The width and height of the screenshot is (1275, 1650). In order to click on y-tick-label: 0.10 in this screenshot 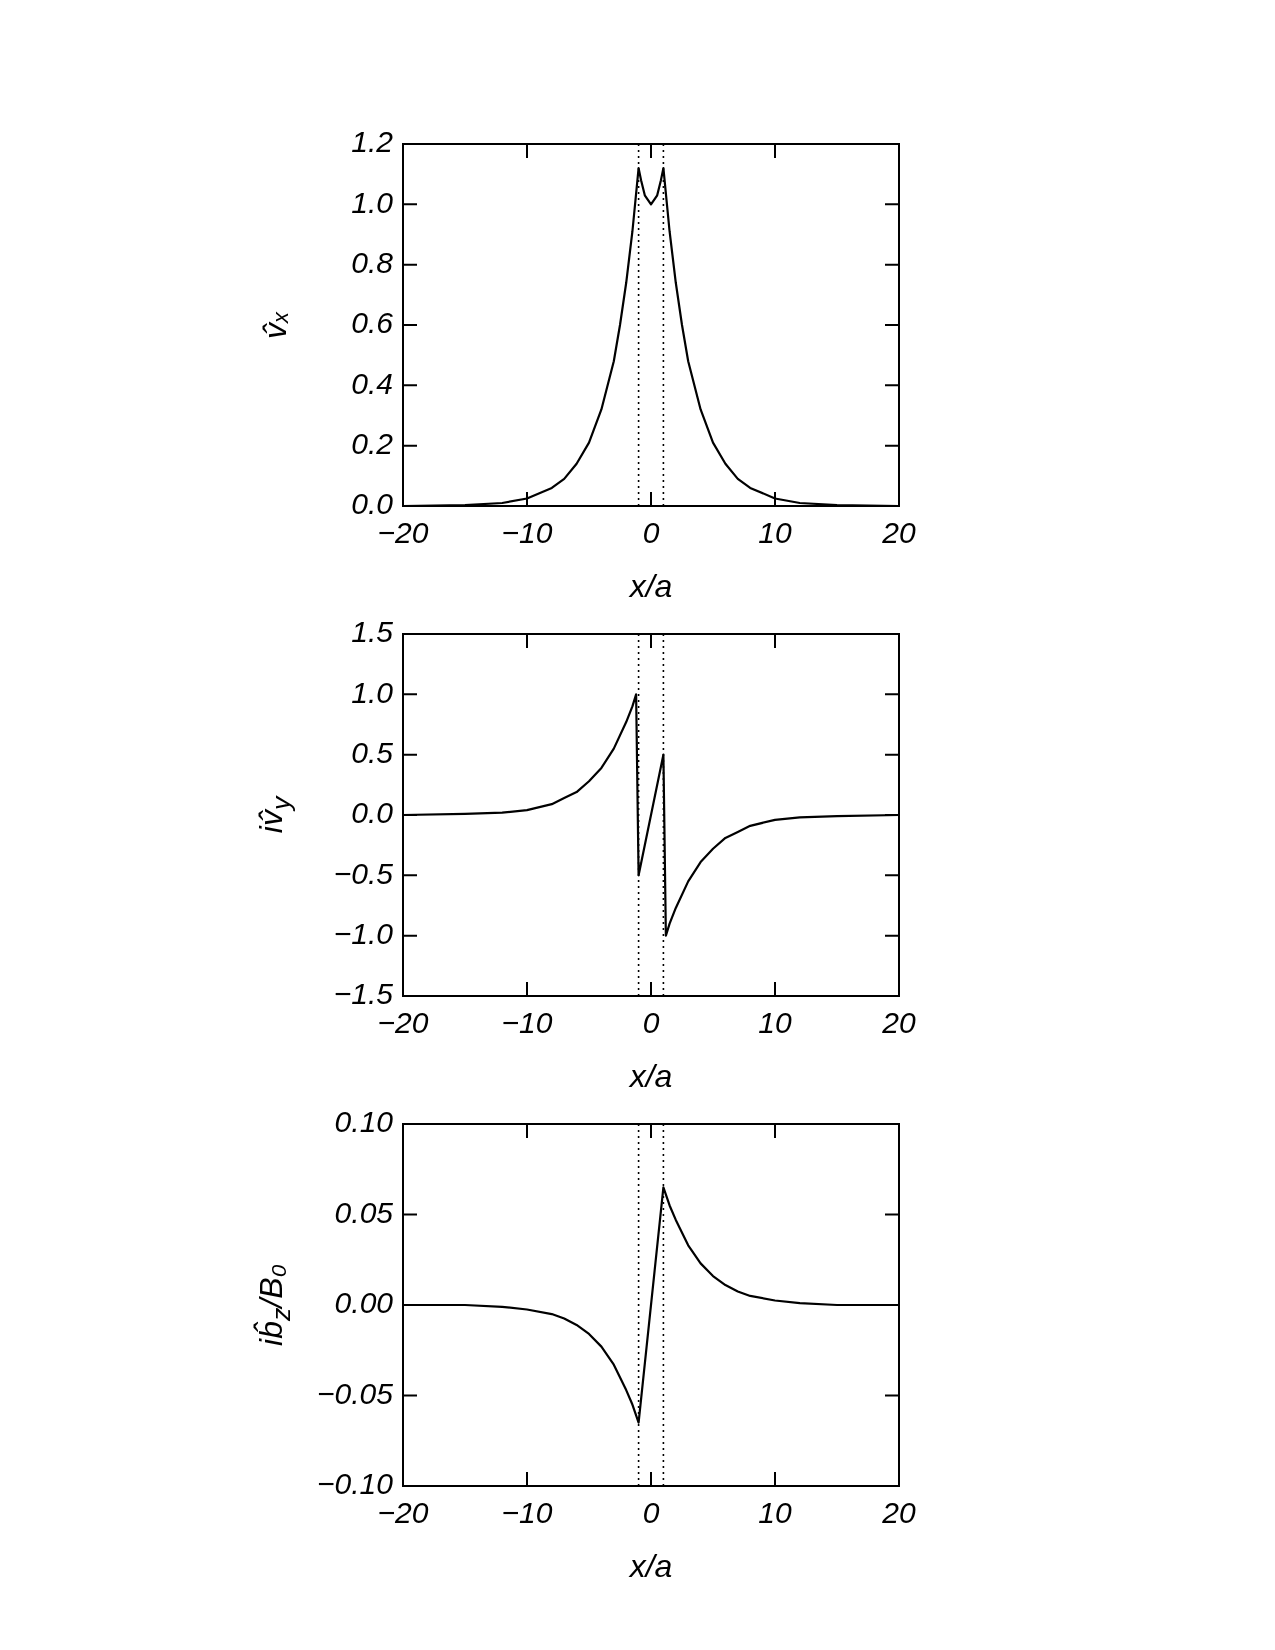, I will do `click(364, 1122)`.